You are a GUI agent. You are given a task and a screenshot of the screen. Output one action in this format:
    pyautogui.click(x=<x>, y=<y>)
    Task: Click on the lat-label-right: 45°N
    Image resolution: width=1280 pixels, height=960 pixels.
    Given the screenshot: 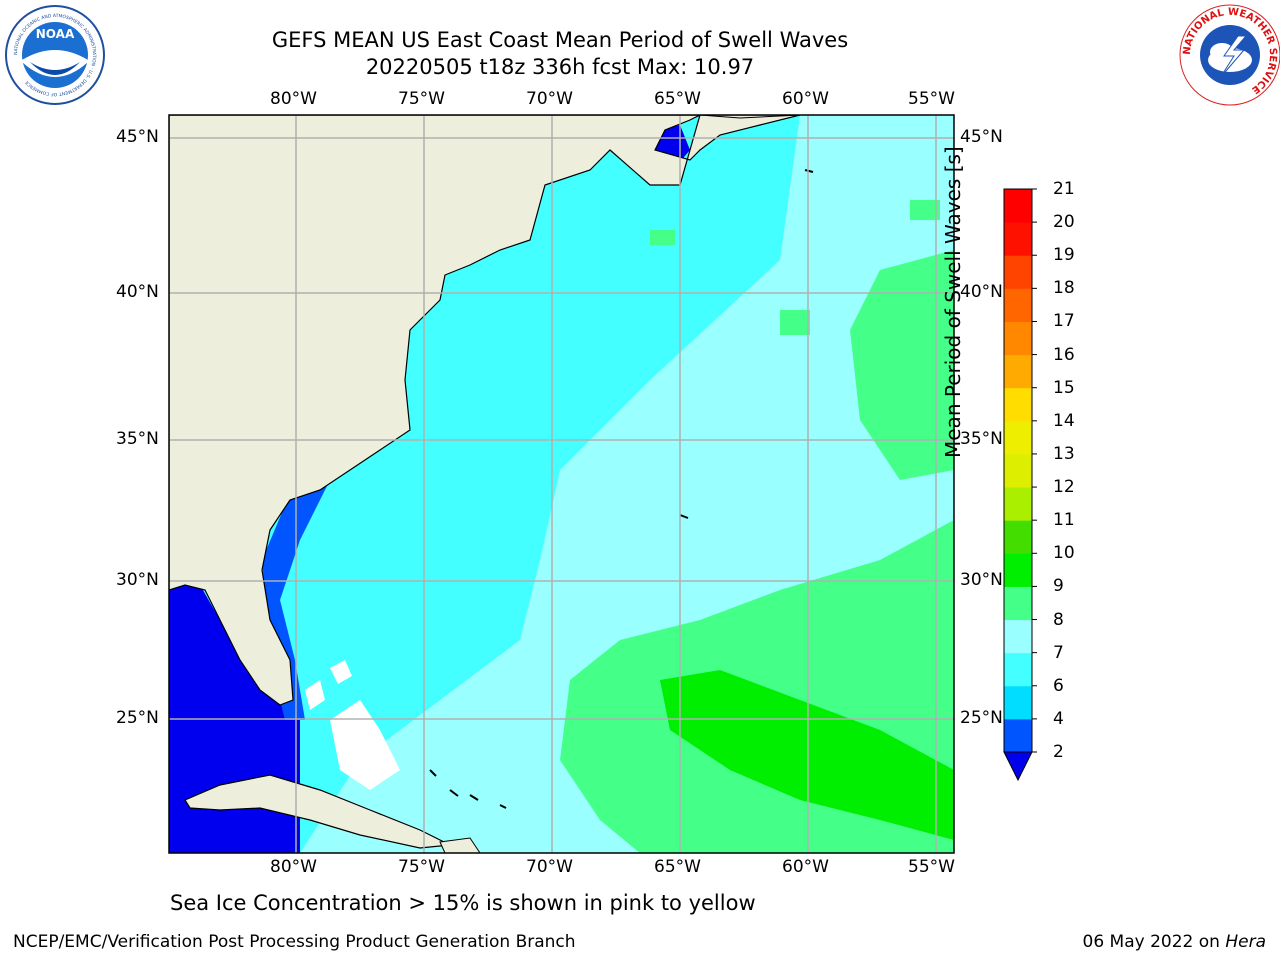 What is the action you would take?
    pyautogui.click(x=981, y=137)
    